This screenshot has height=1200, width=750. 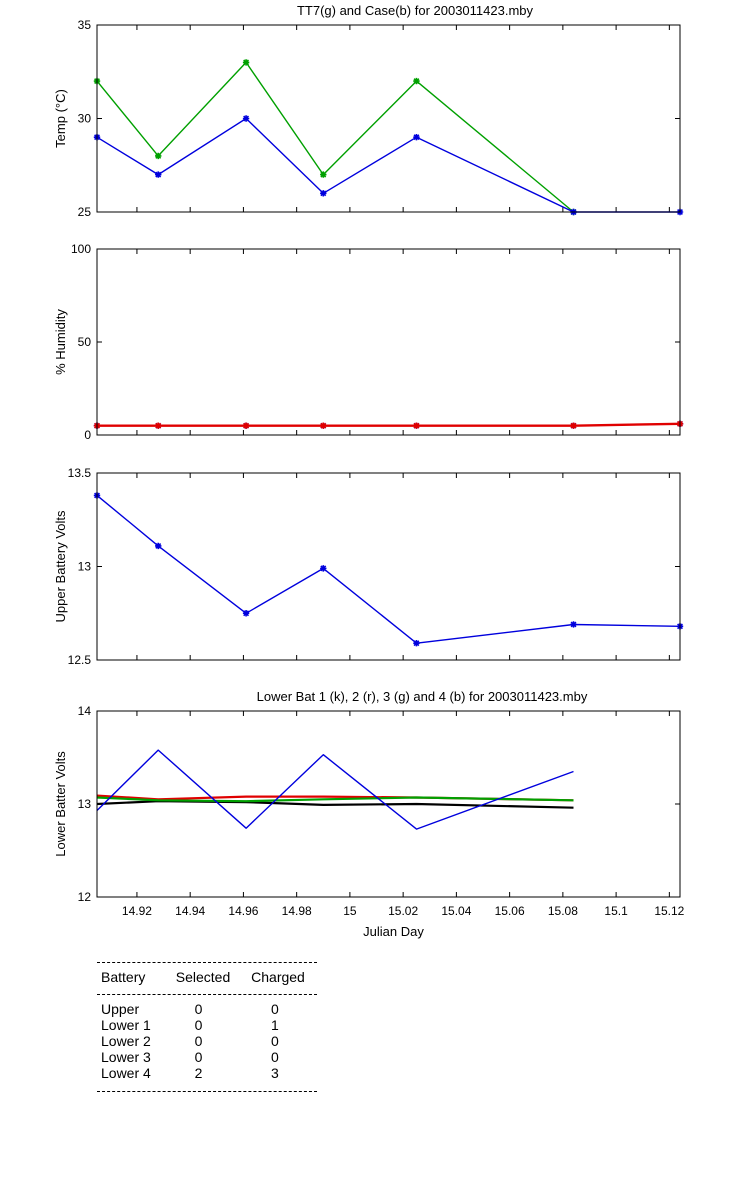 I want to click on header-selected: Selected, so click(x=203, y=977).